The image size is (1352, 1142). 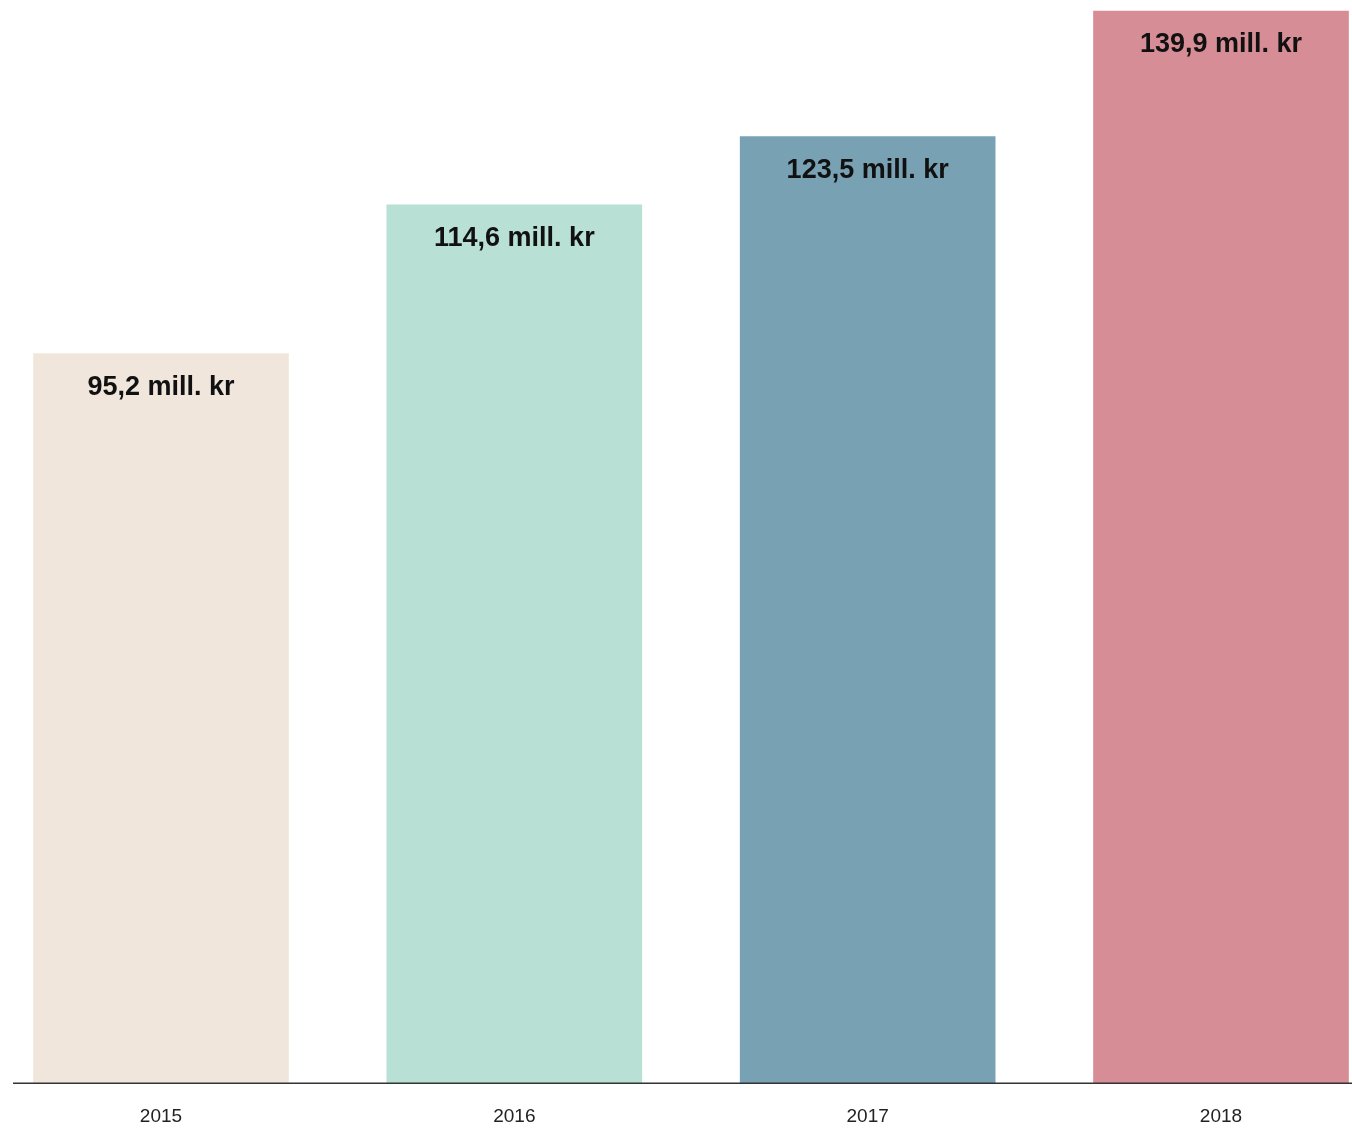 What do you see at coordinates (515, 237) in the screenshot?
I see `data-label: 114,6 mill. kr` at bounding box center [515, 237].